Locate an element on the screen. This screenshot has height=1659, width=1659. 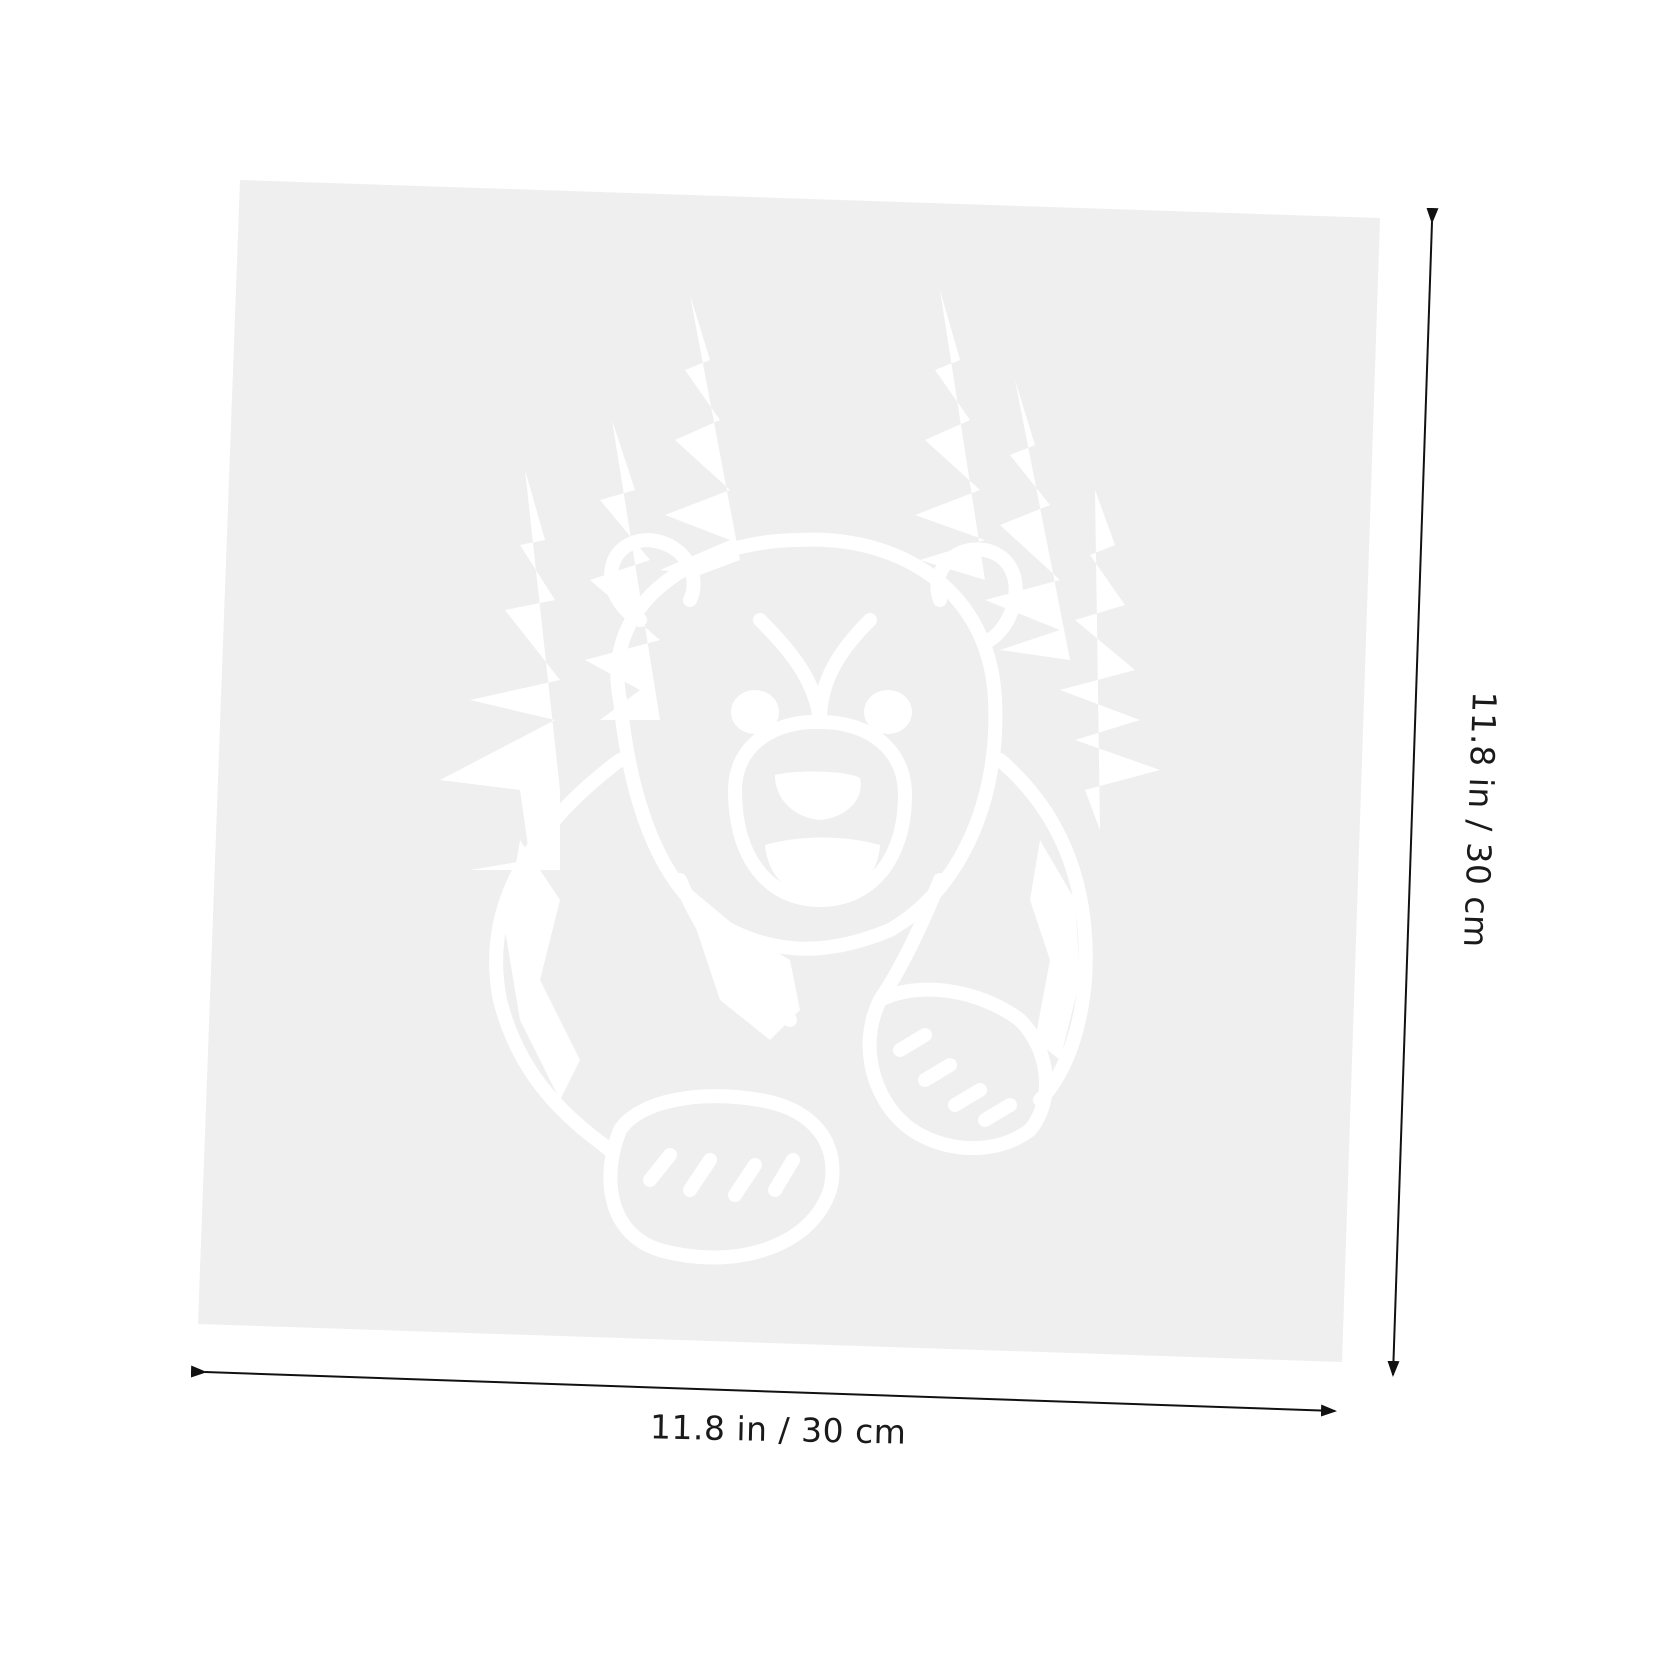
bear-ear-left is located at coordinates (652, 580).